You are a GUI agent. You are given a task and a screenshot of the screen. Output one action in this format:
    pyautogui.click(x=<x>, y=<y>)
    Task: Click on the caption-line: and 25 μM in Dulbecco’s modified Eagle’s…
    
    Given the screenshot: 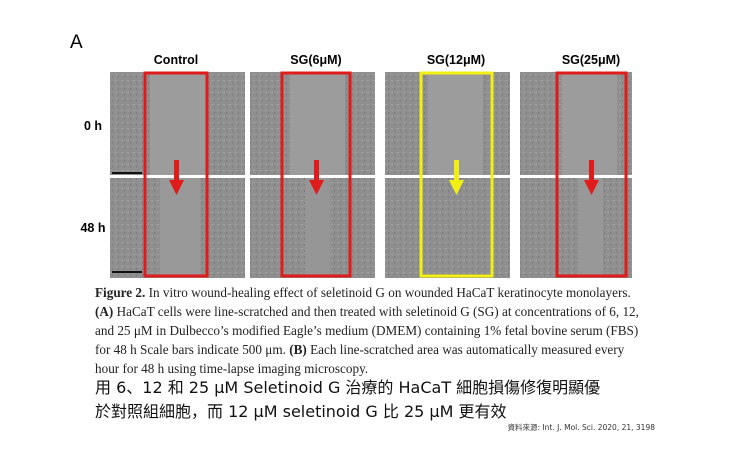 What is the action you would take?
    pyautogui.click(x=366, y=331)
    